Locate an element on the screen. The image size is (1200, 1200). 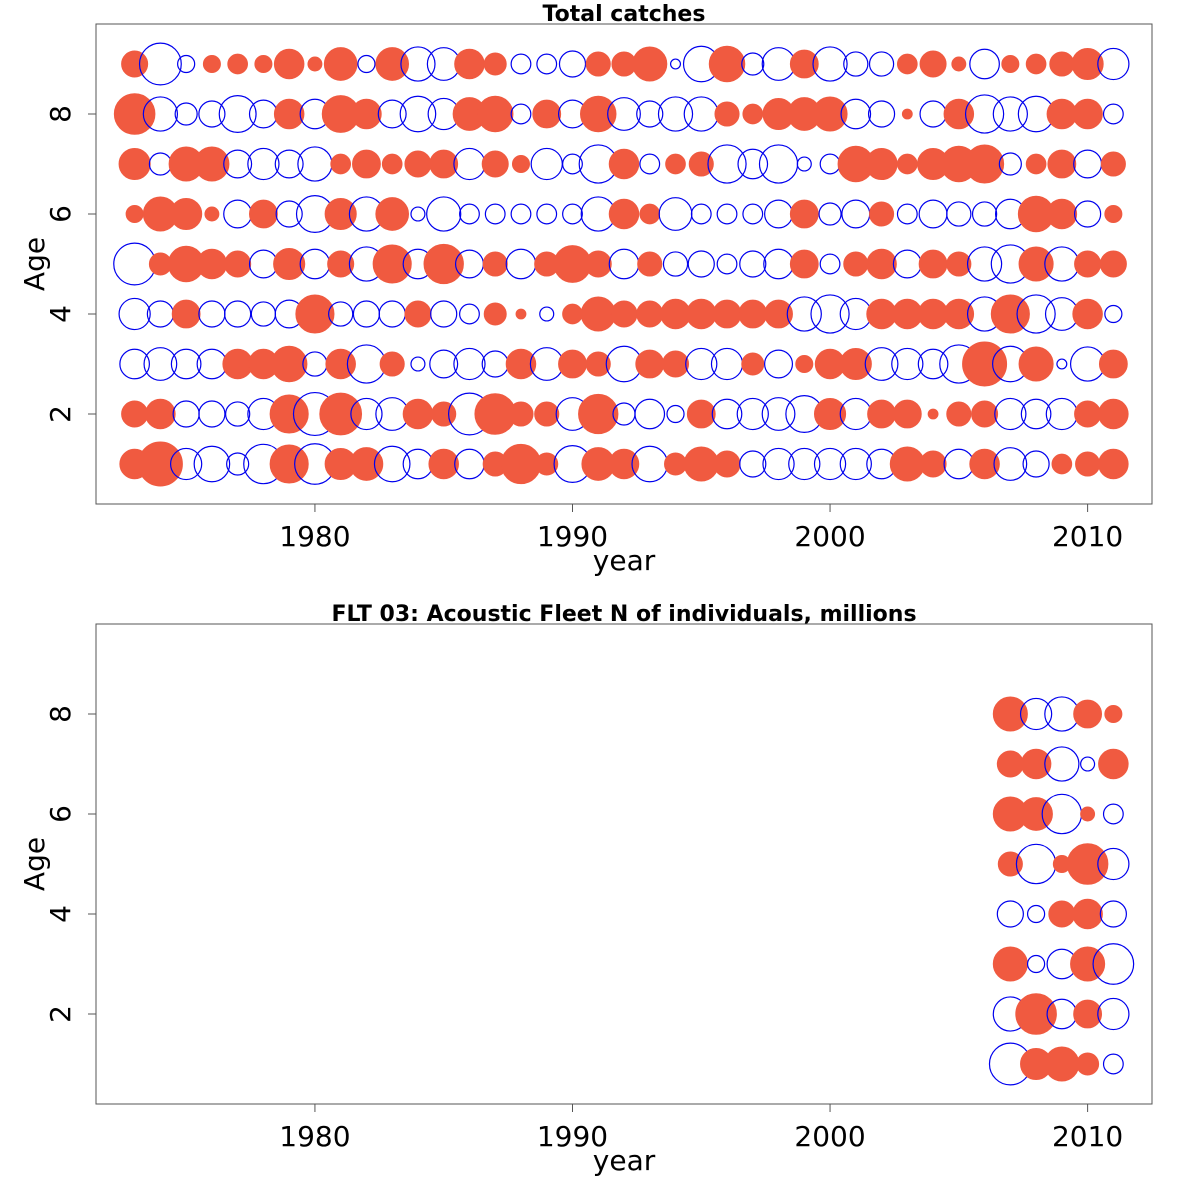
x-tick-label: 1980 is located at coordinates (314, 536).